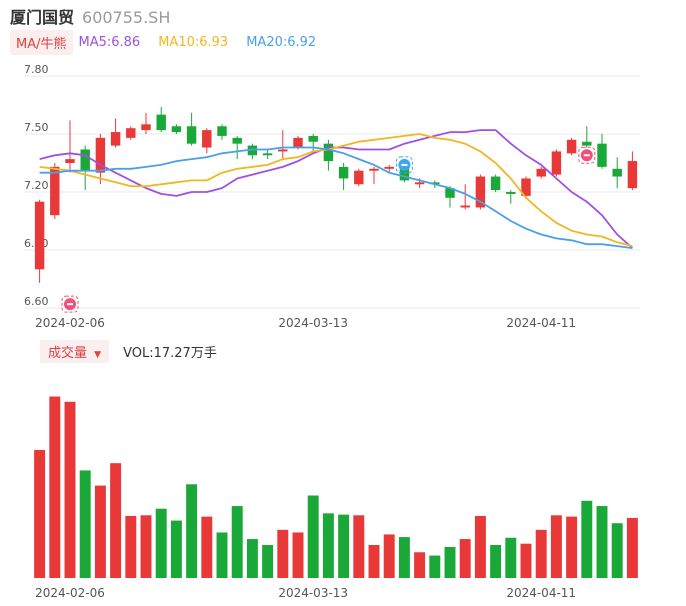 The image size is (686, 606). What do you see at coordinates (68, 353) in the screenshot?
I see `volume-tag-label: 成交量` at bounding box center [68, 353].